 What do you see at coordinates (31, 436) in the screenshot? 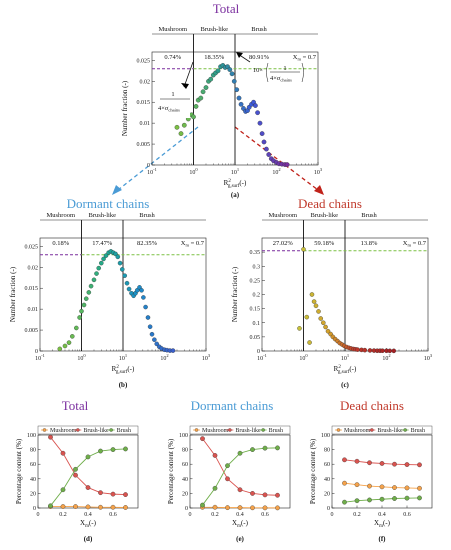
I see `y-tick-label: 100` at bounding box center [31, 436].